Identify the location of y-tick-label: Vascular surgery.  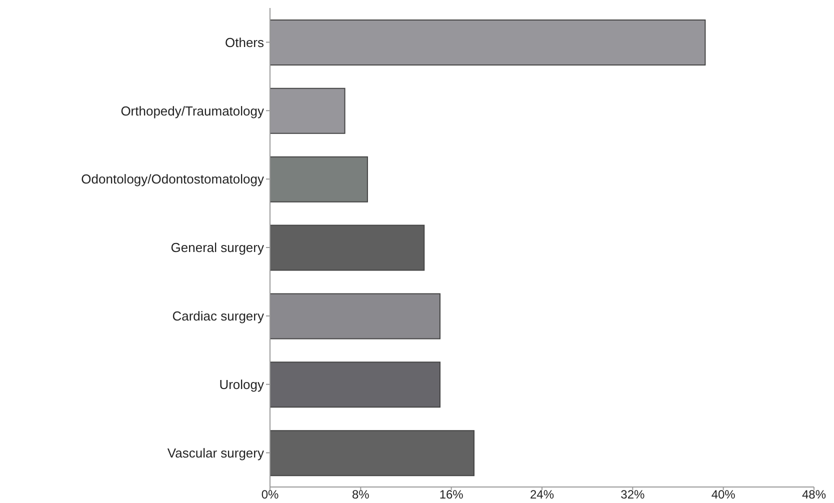
(215, 452).